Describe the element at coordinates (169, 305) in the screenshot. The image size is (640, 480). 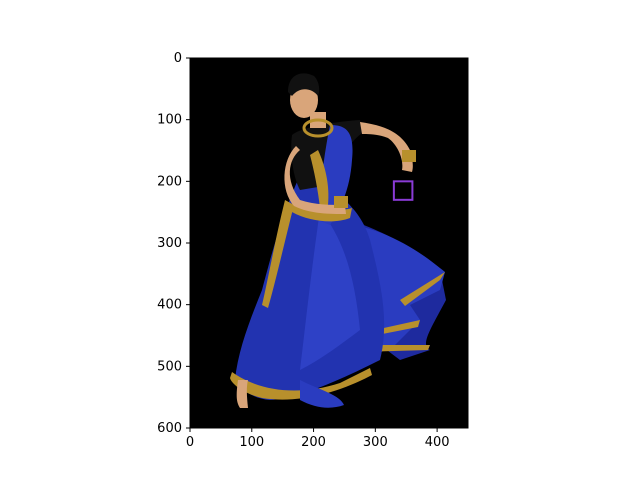
I see `y-tick-label: 400` at that location.